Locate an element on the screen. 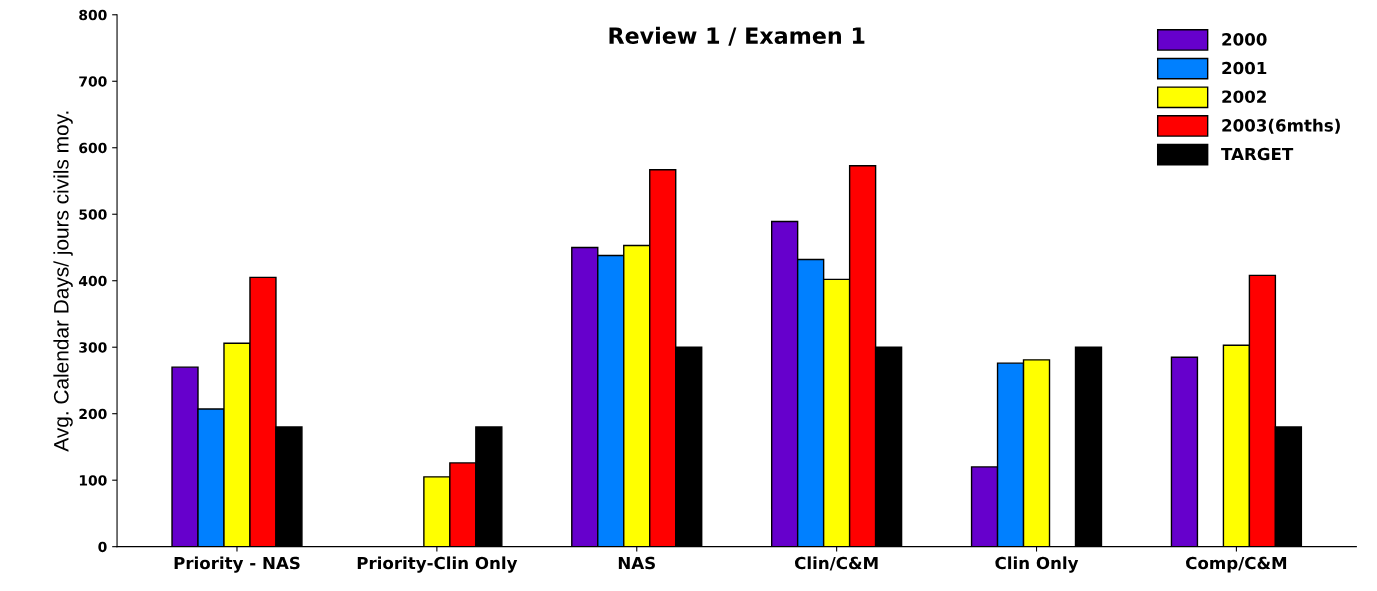 The width and height of the screenshot is (1377, 591). x-tick-label: Priority - NAS is located at coordinates (237, 564).